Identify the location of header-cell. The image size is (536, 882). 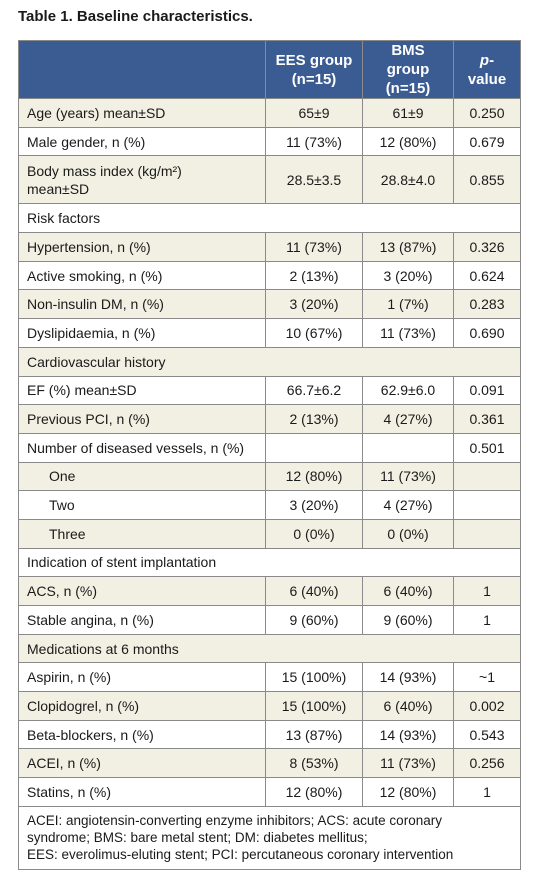
(142, 69).